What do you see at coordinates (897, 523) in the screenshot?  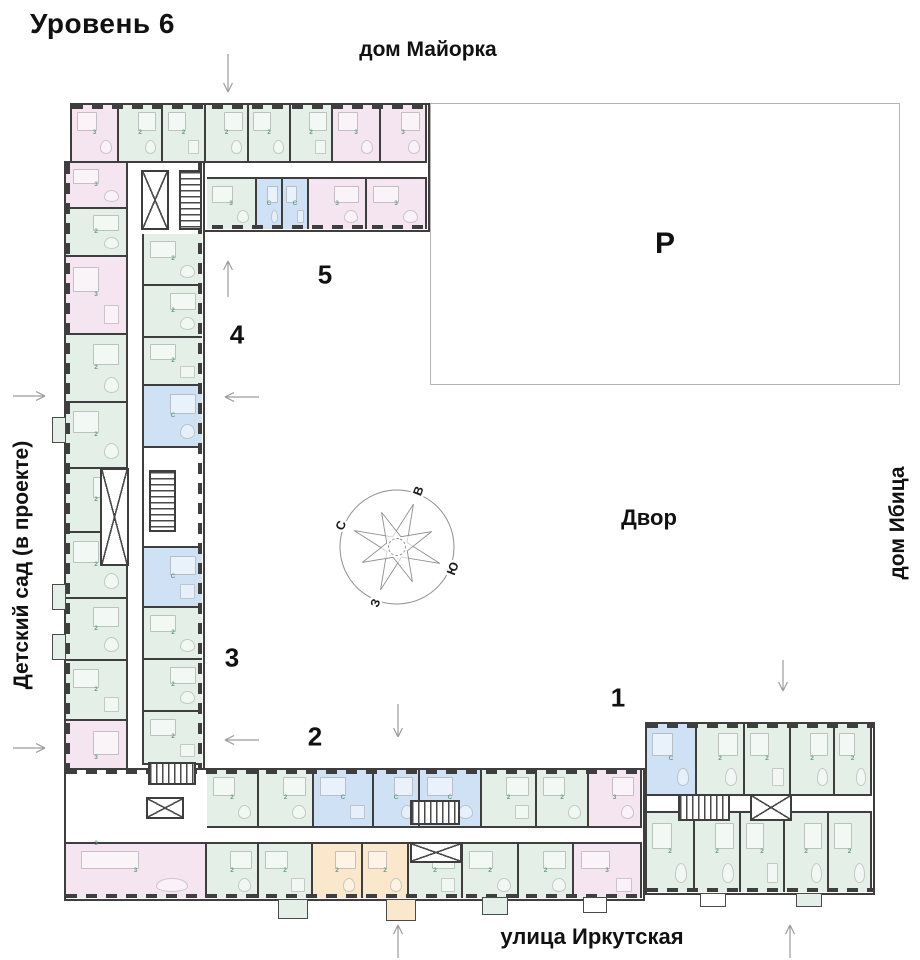 I see `label-right-building: дом Ибица` at bounding box center [897, 523].